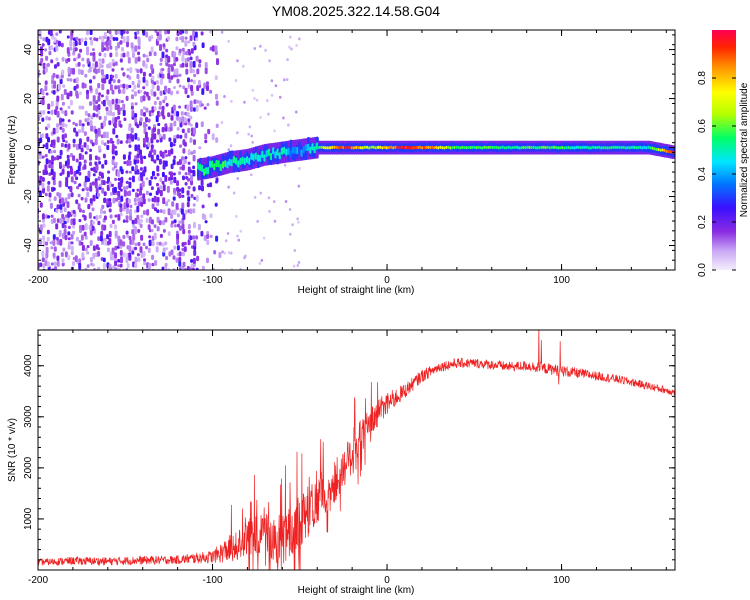  What do you see at coordinates (12, 450) in the screenshot?
I see `snr-ylabel: SNR (10 * v/v)` at bounding box center [12, 450].